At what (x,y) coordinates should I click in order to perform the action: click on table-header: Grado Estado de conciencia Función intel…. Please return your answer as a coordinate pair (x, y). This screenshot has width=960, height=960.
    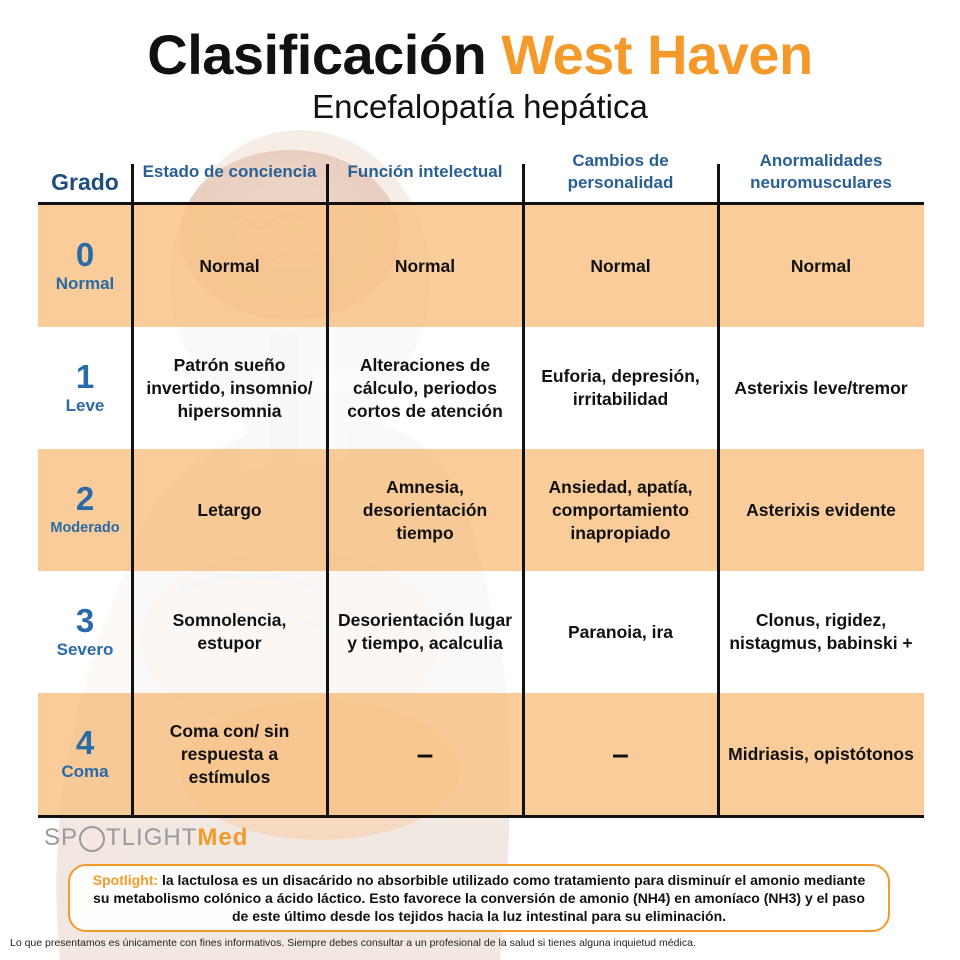
    Looking at the image, I should click on (481, 173).